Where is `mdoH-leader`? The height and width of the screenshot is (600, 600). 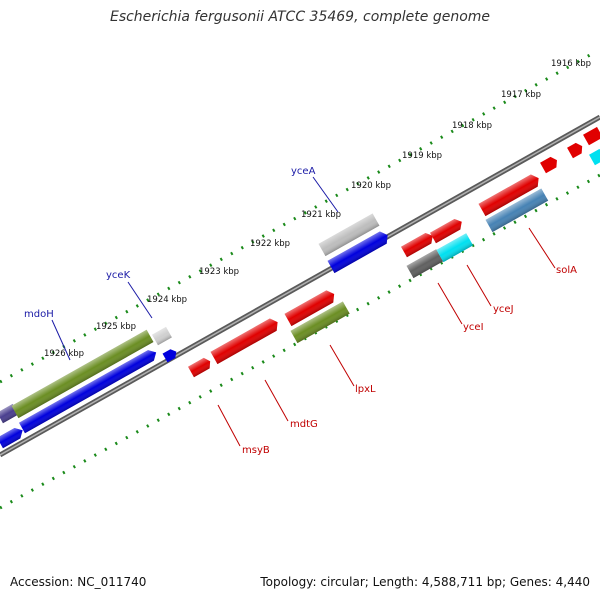 mdoH-leader is located at coordinates (61, 340).